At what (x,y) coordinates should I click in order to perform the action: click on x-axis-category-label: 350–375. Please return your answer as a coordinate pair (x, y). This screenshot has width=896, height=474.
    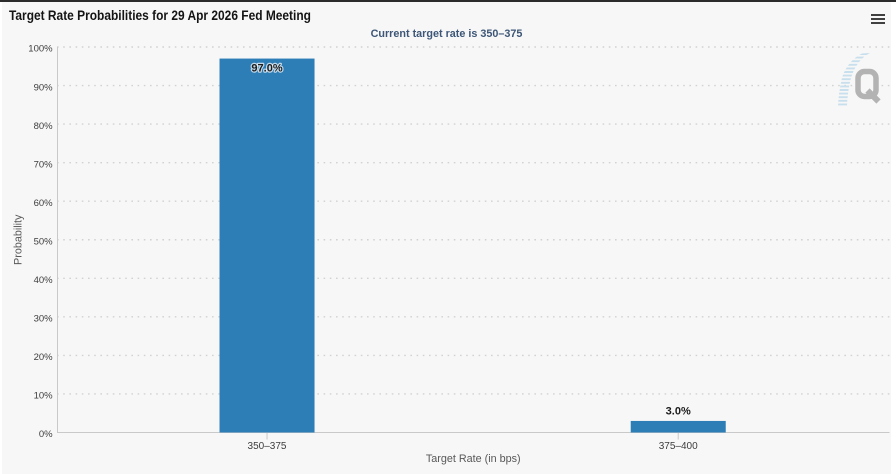
    Looking at the image, I should click on (267, 446).